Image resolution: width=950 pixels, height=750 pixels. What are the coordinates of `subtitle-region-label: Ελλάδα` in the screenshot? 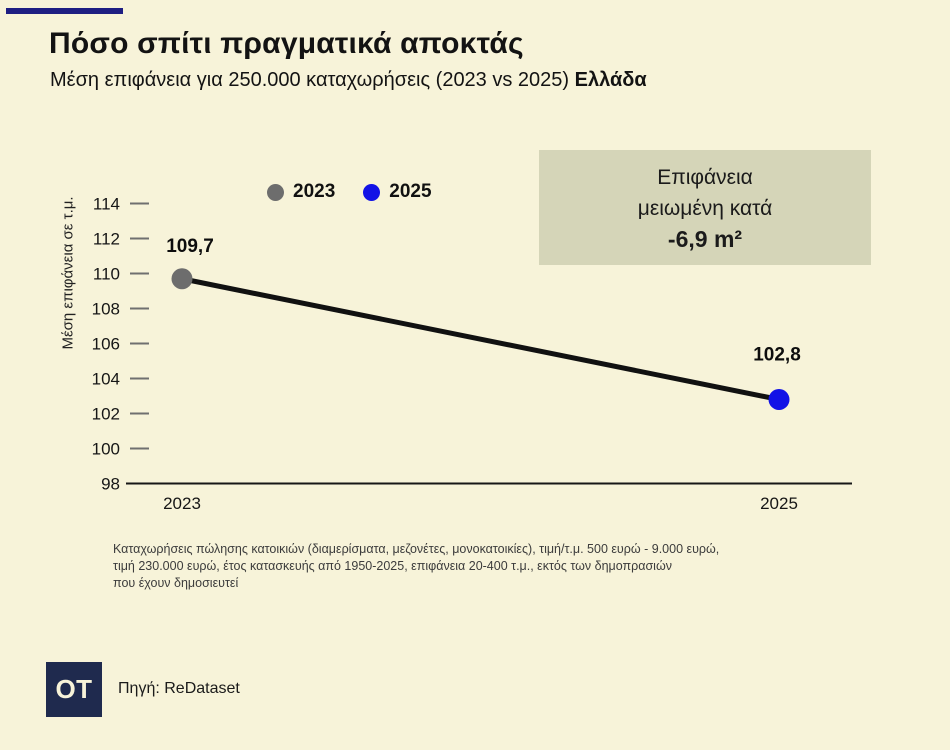 It's located at (610, 80).